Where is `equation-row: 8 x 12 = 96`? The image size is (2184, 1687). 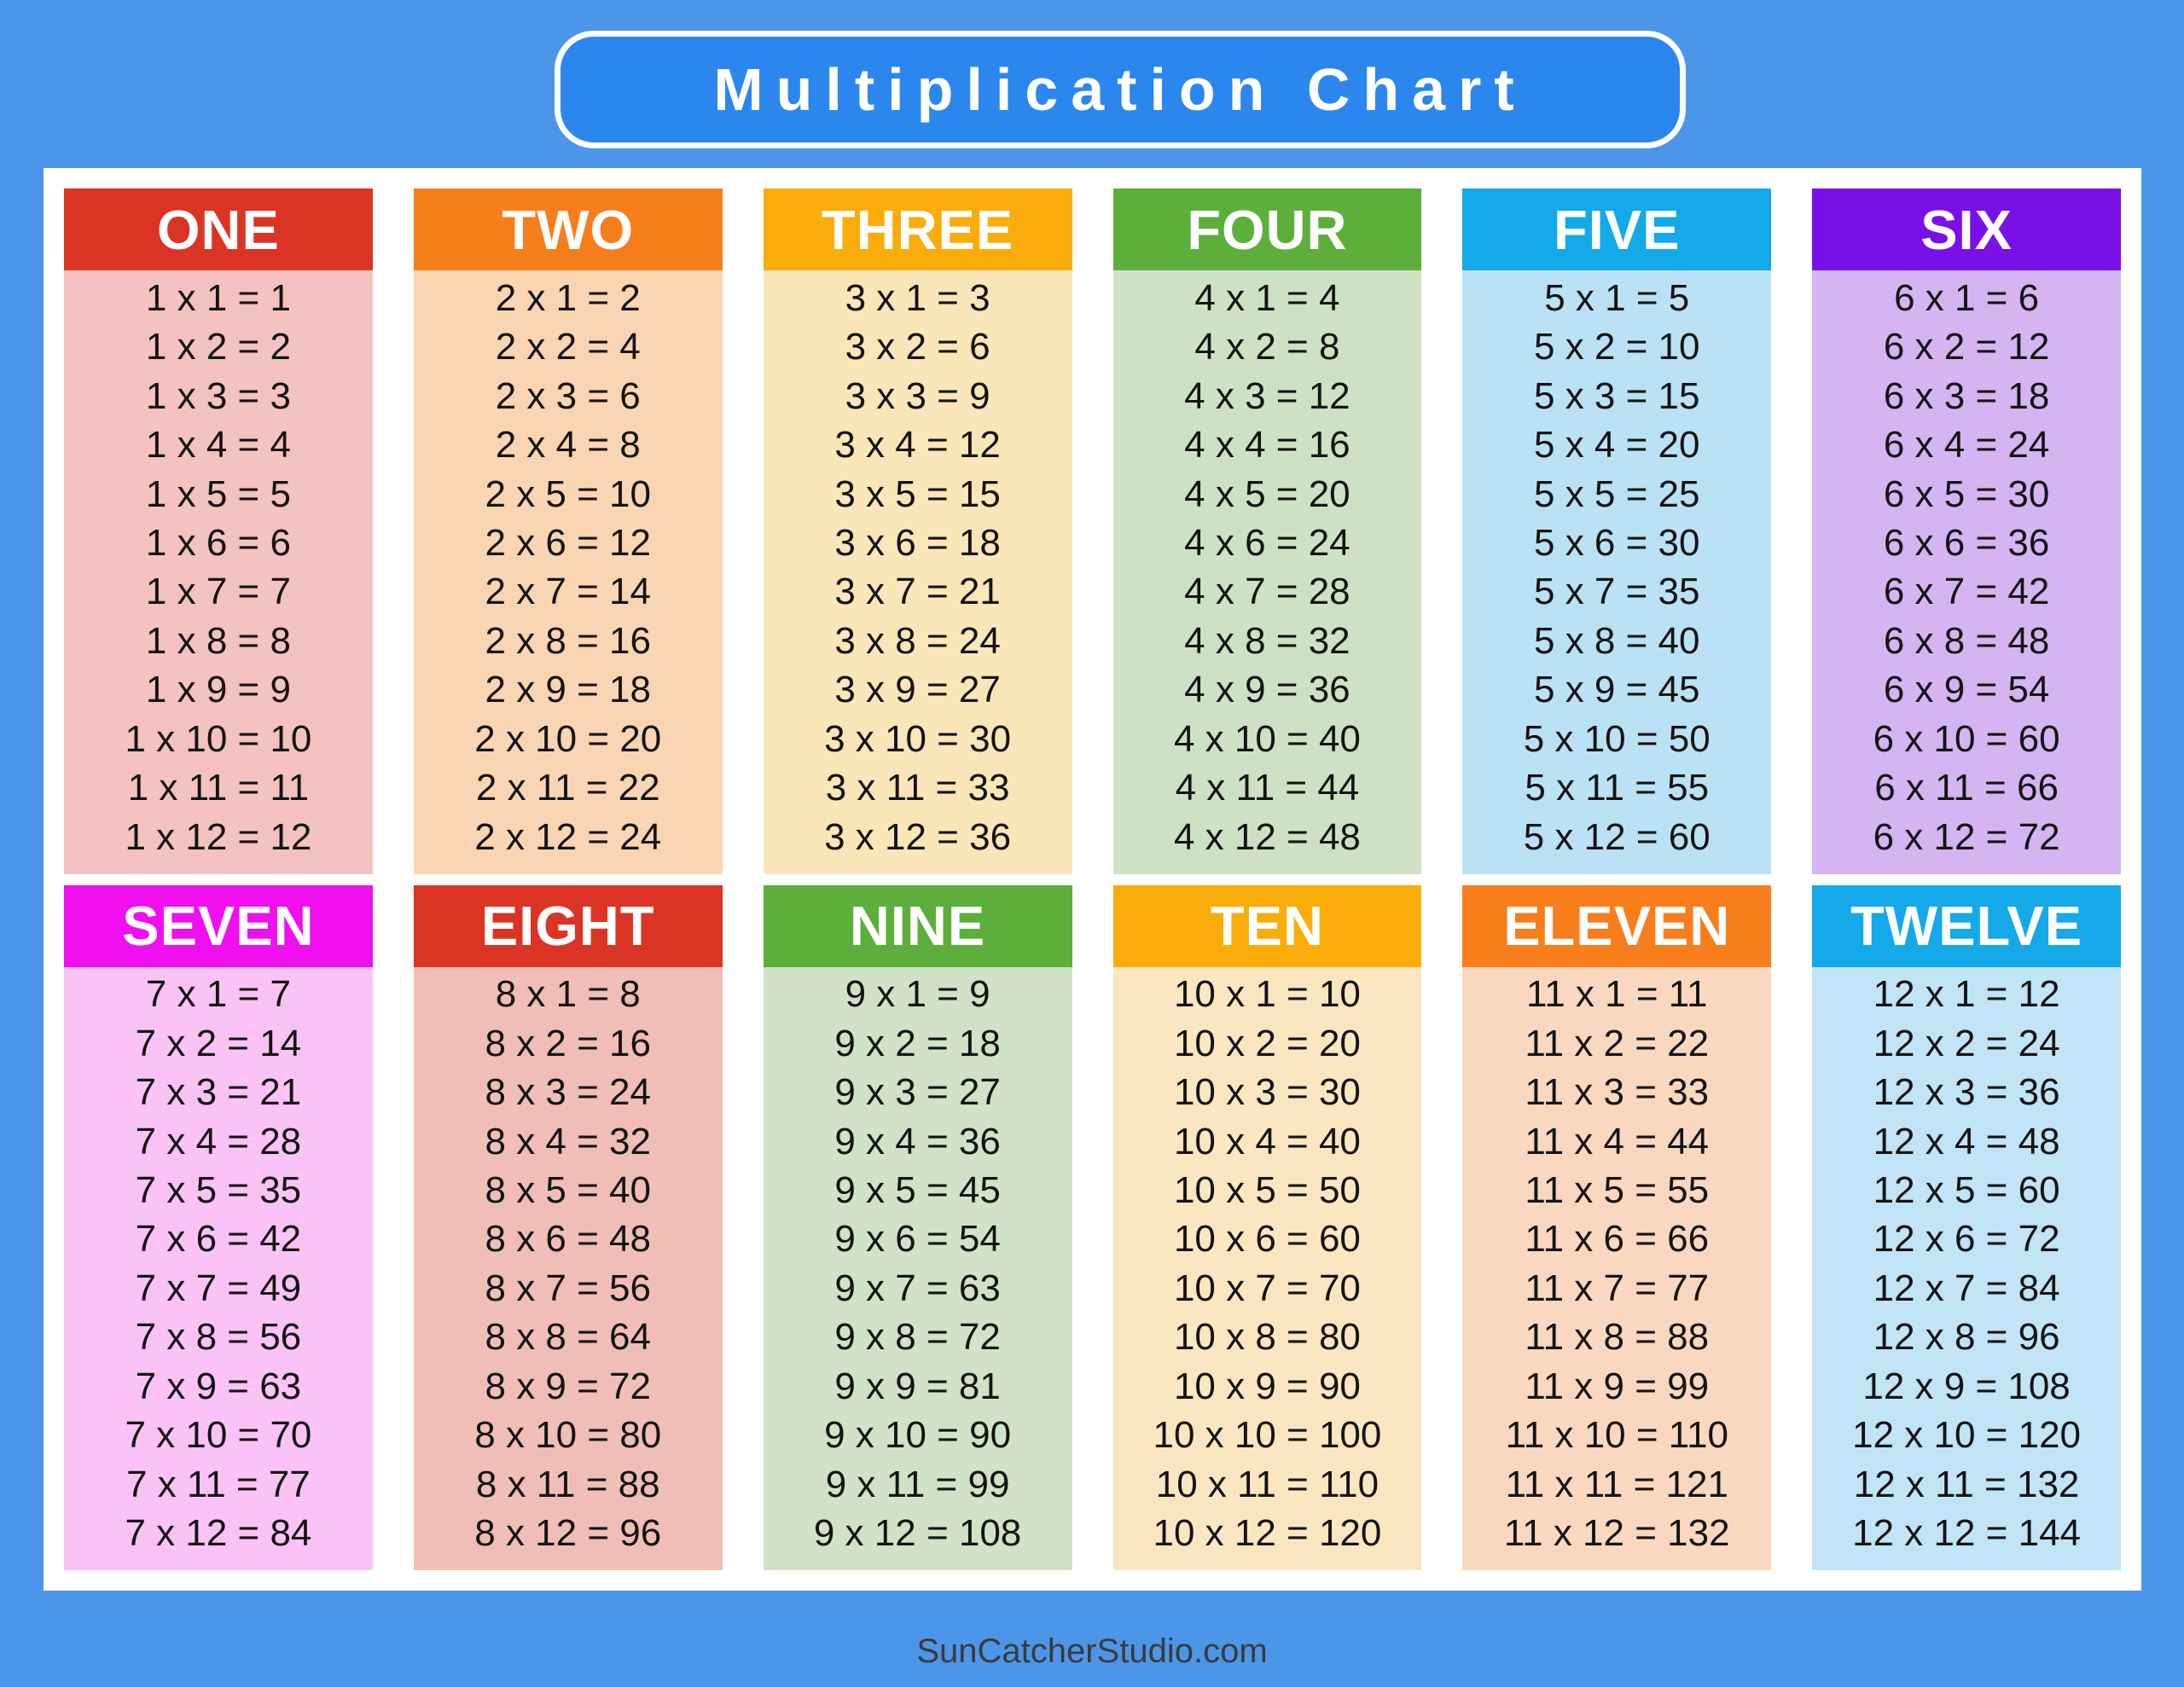
equation-row: 8 x 12 = 96 is located at coordinates (568, 1534).